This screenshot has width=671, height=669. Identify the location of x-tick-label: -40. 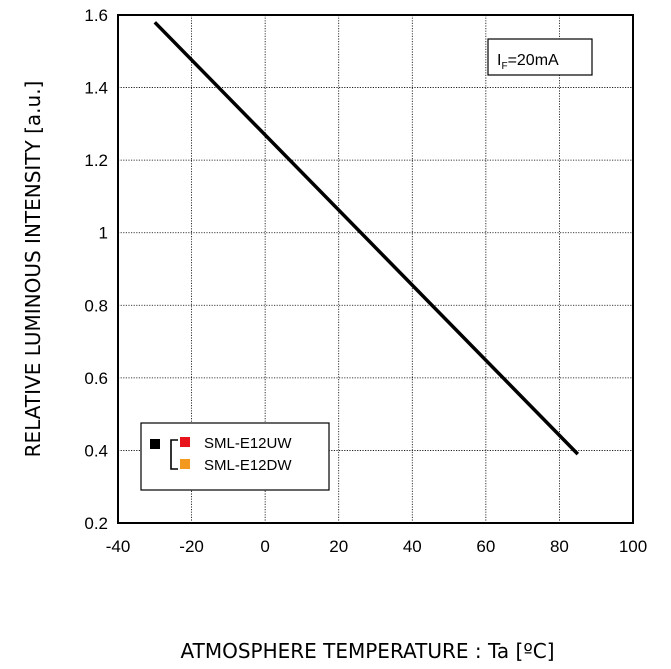
(118, 546).